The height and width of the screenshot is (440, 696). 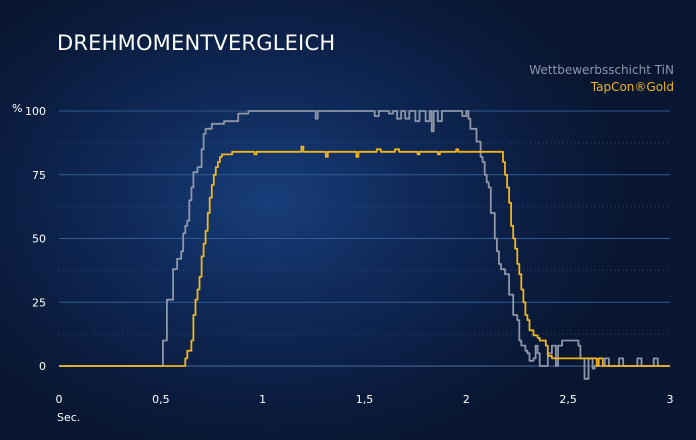 What do you see at coordinates (601, 79) in the screenshot?
I see `chart-legend: Wettbewerbsschicht TiN TapCon®Gold` at bounding box center [601, 79].